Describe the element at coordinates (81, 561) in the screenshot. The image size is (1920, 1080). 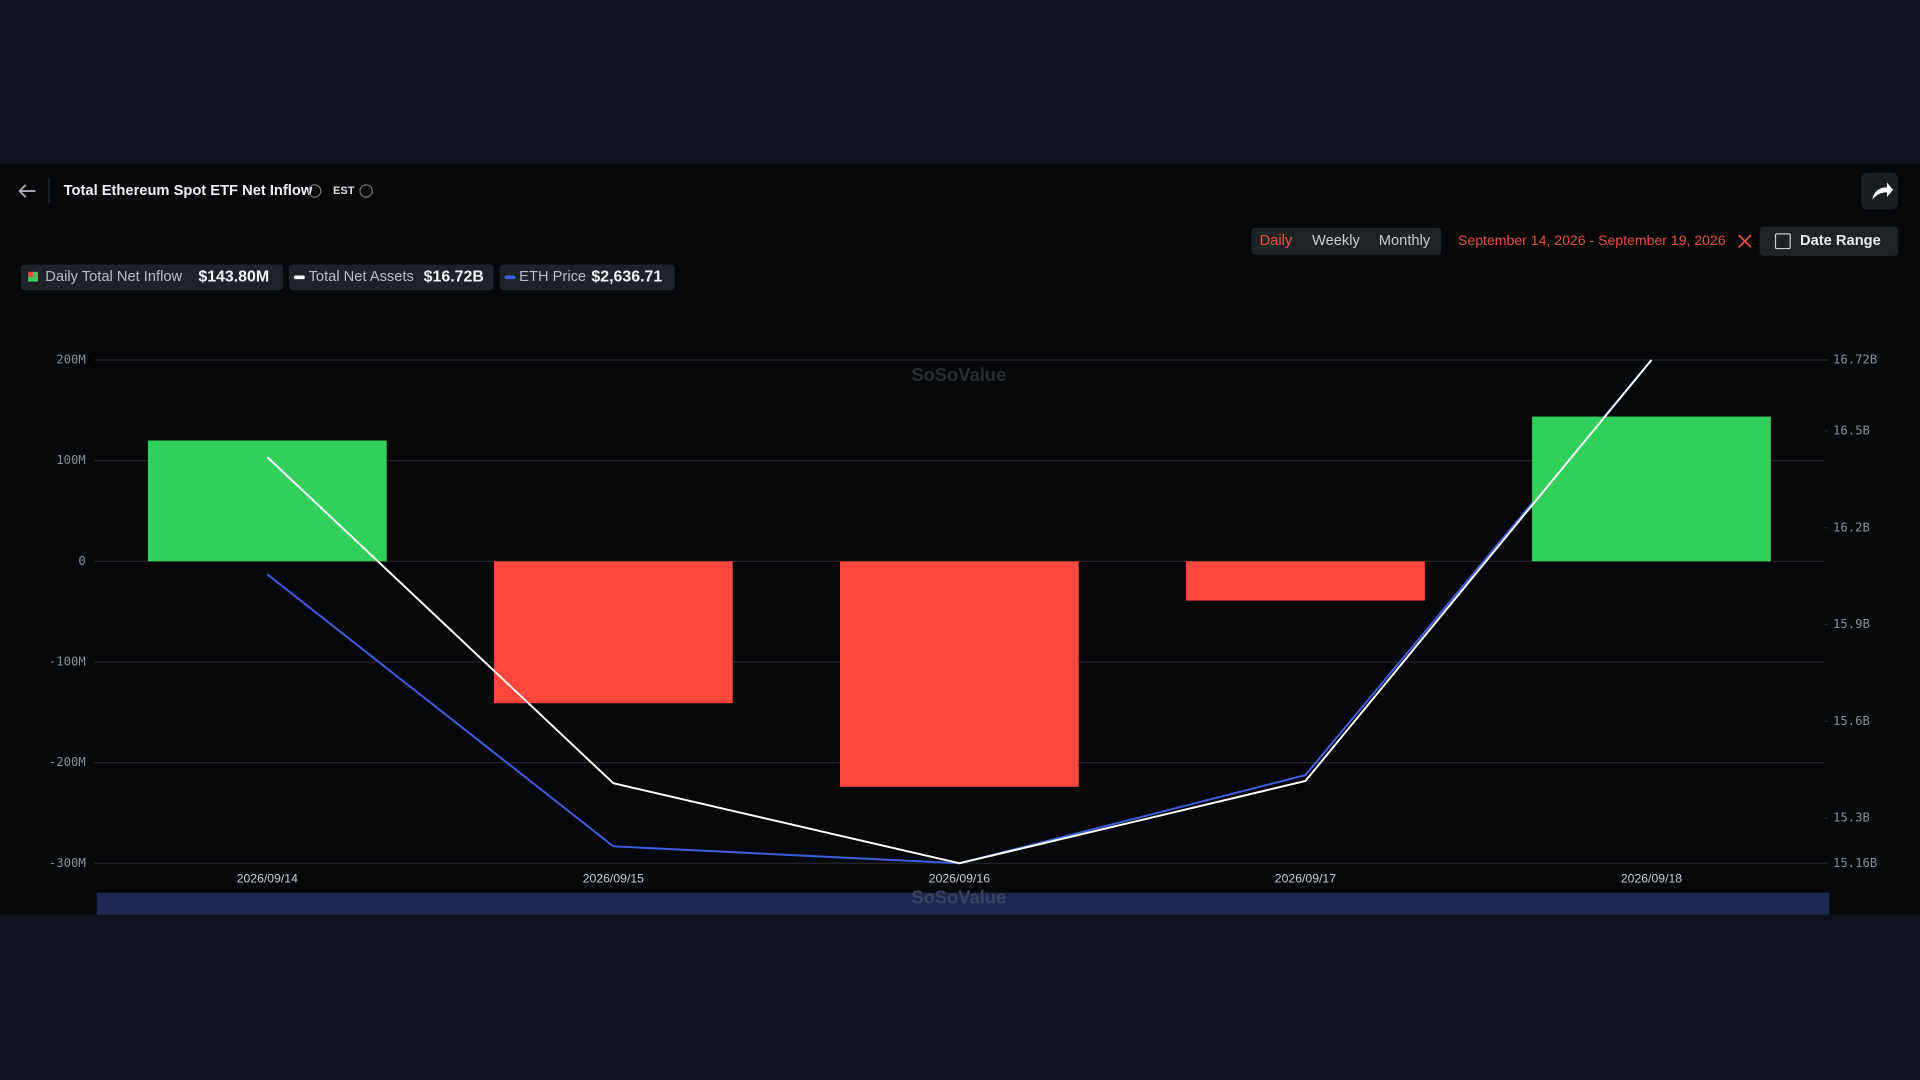
I see `y-tick-label: 0` at that location.